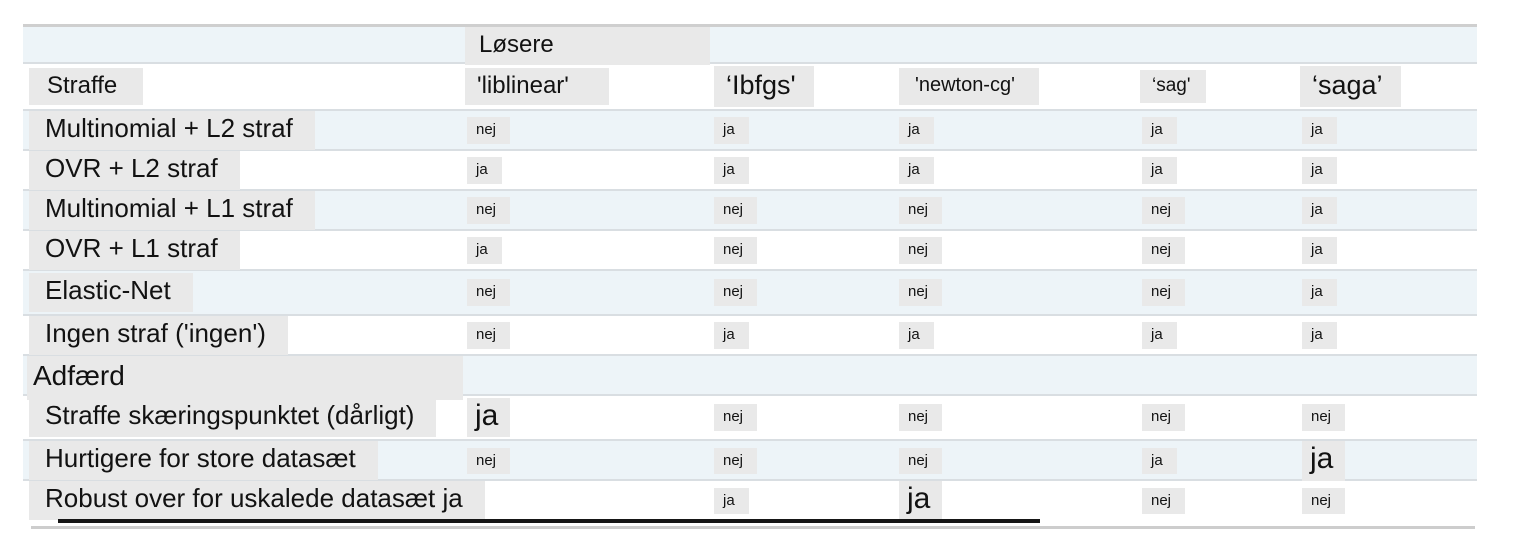 The image size is (1530, 558). I want to click on header-cell: Straffe, so click(243, 86).